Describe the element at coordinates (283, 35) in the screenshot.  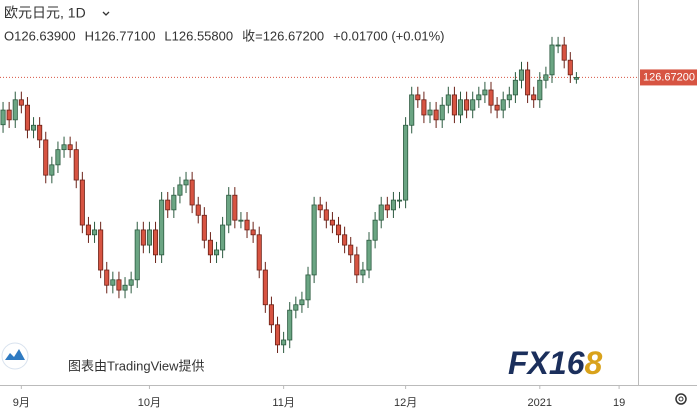
I see `legend-item: 收=126.67200` at that location.